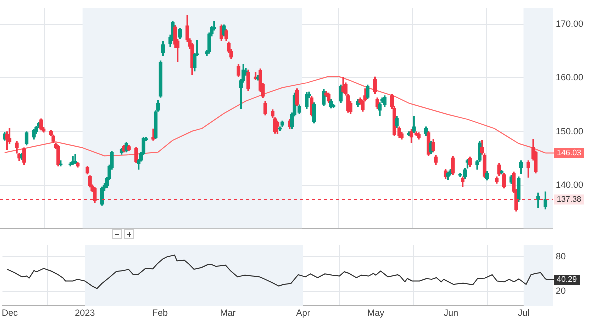  Describe the element at coordinates (160, 313) in the screenshot. I see `x-tick-label: Feb` at that location.